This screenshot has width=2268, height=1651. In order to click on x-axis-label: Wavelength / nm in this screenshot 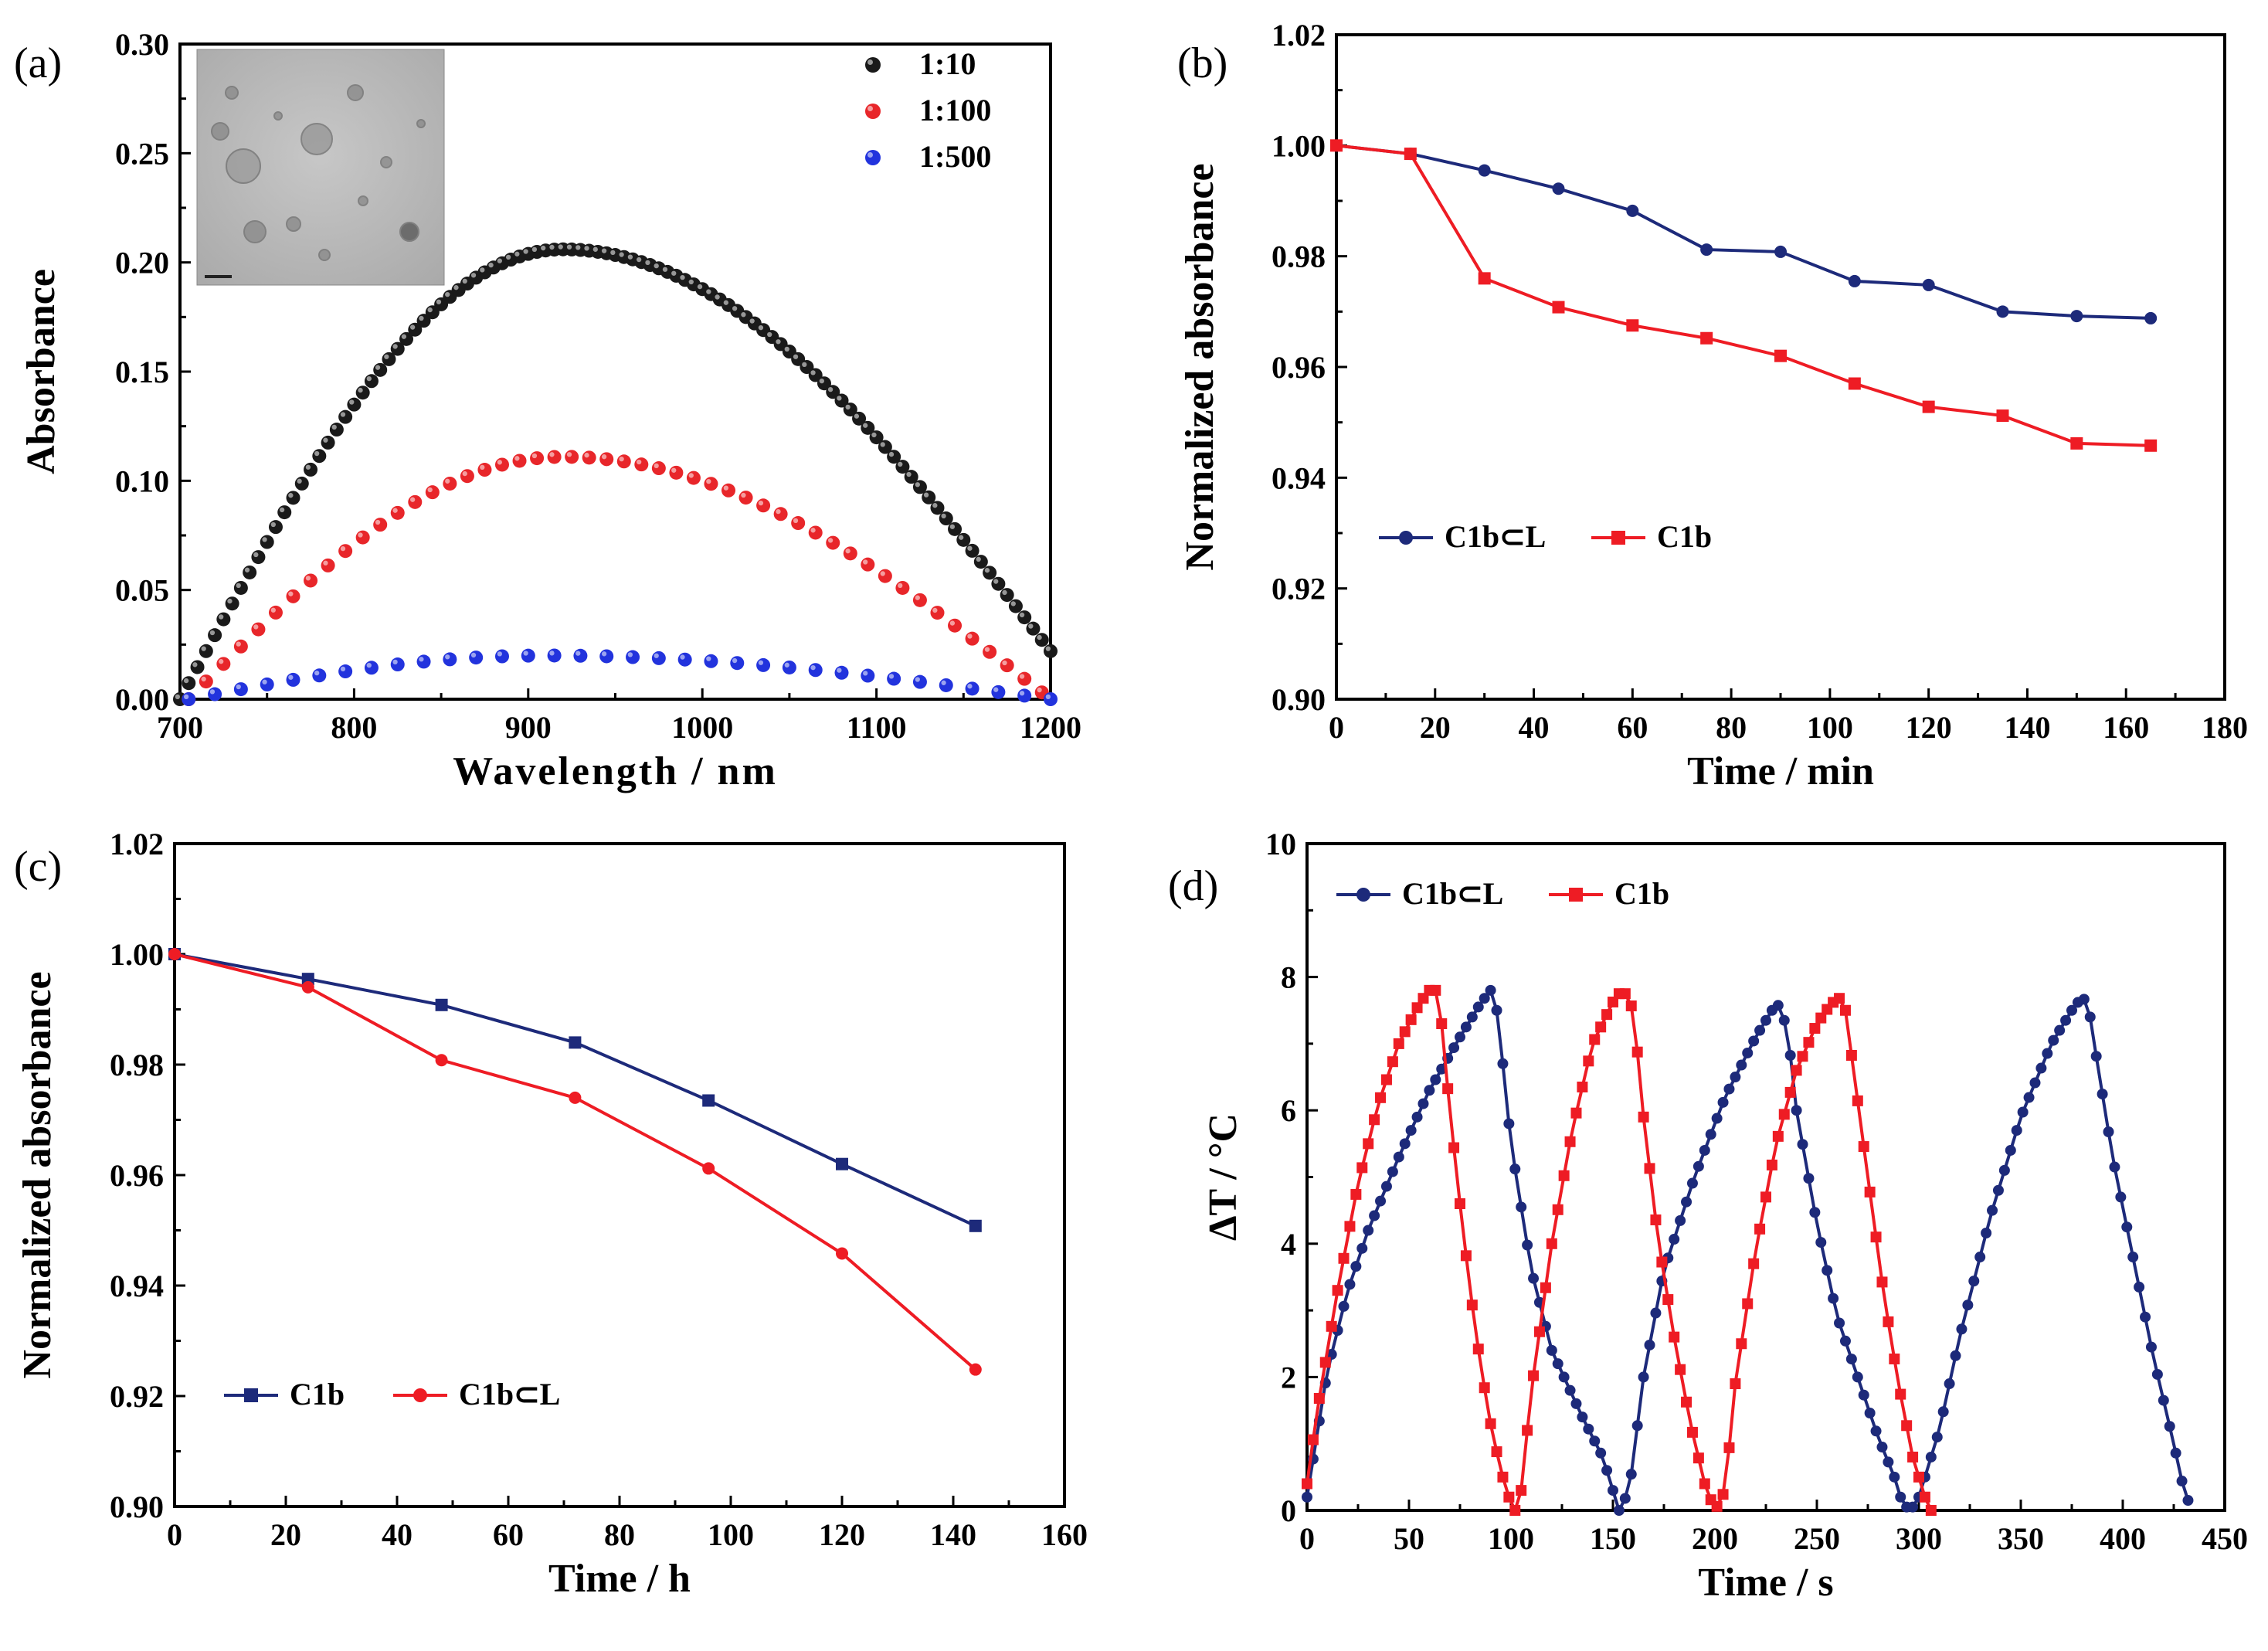, I will do `click(615, 771)`.